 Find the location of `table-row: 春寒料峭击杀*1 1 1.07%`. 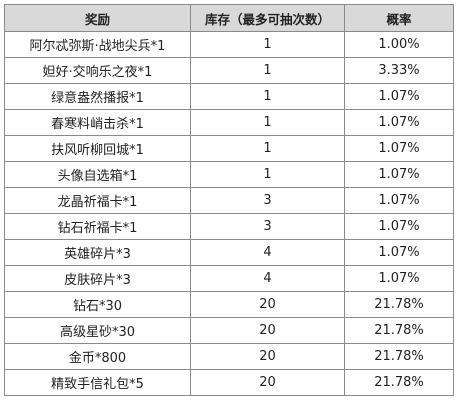

table-row: 春寒料峭击杀*1 1 1.07% is located at coordinates (229, 122).